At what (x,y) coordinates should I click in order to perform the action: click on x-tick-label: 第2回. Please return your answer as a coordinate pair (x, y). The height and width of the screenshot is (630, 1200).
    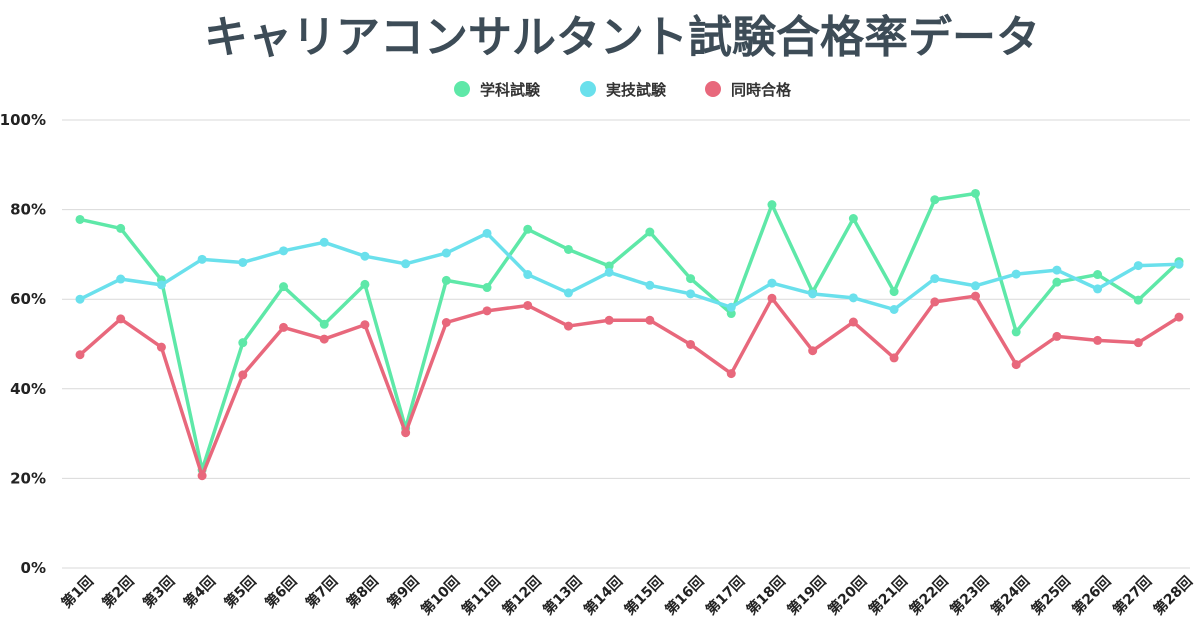
    Looking at the image, I should click on (118, 592).